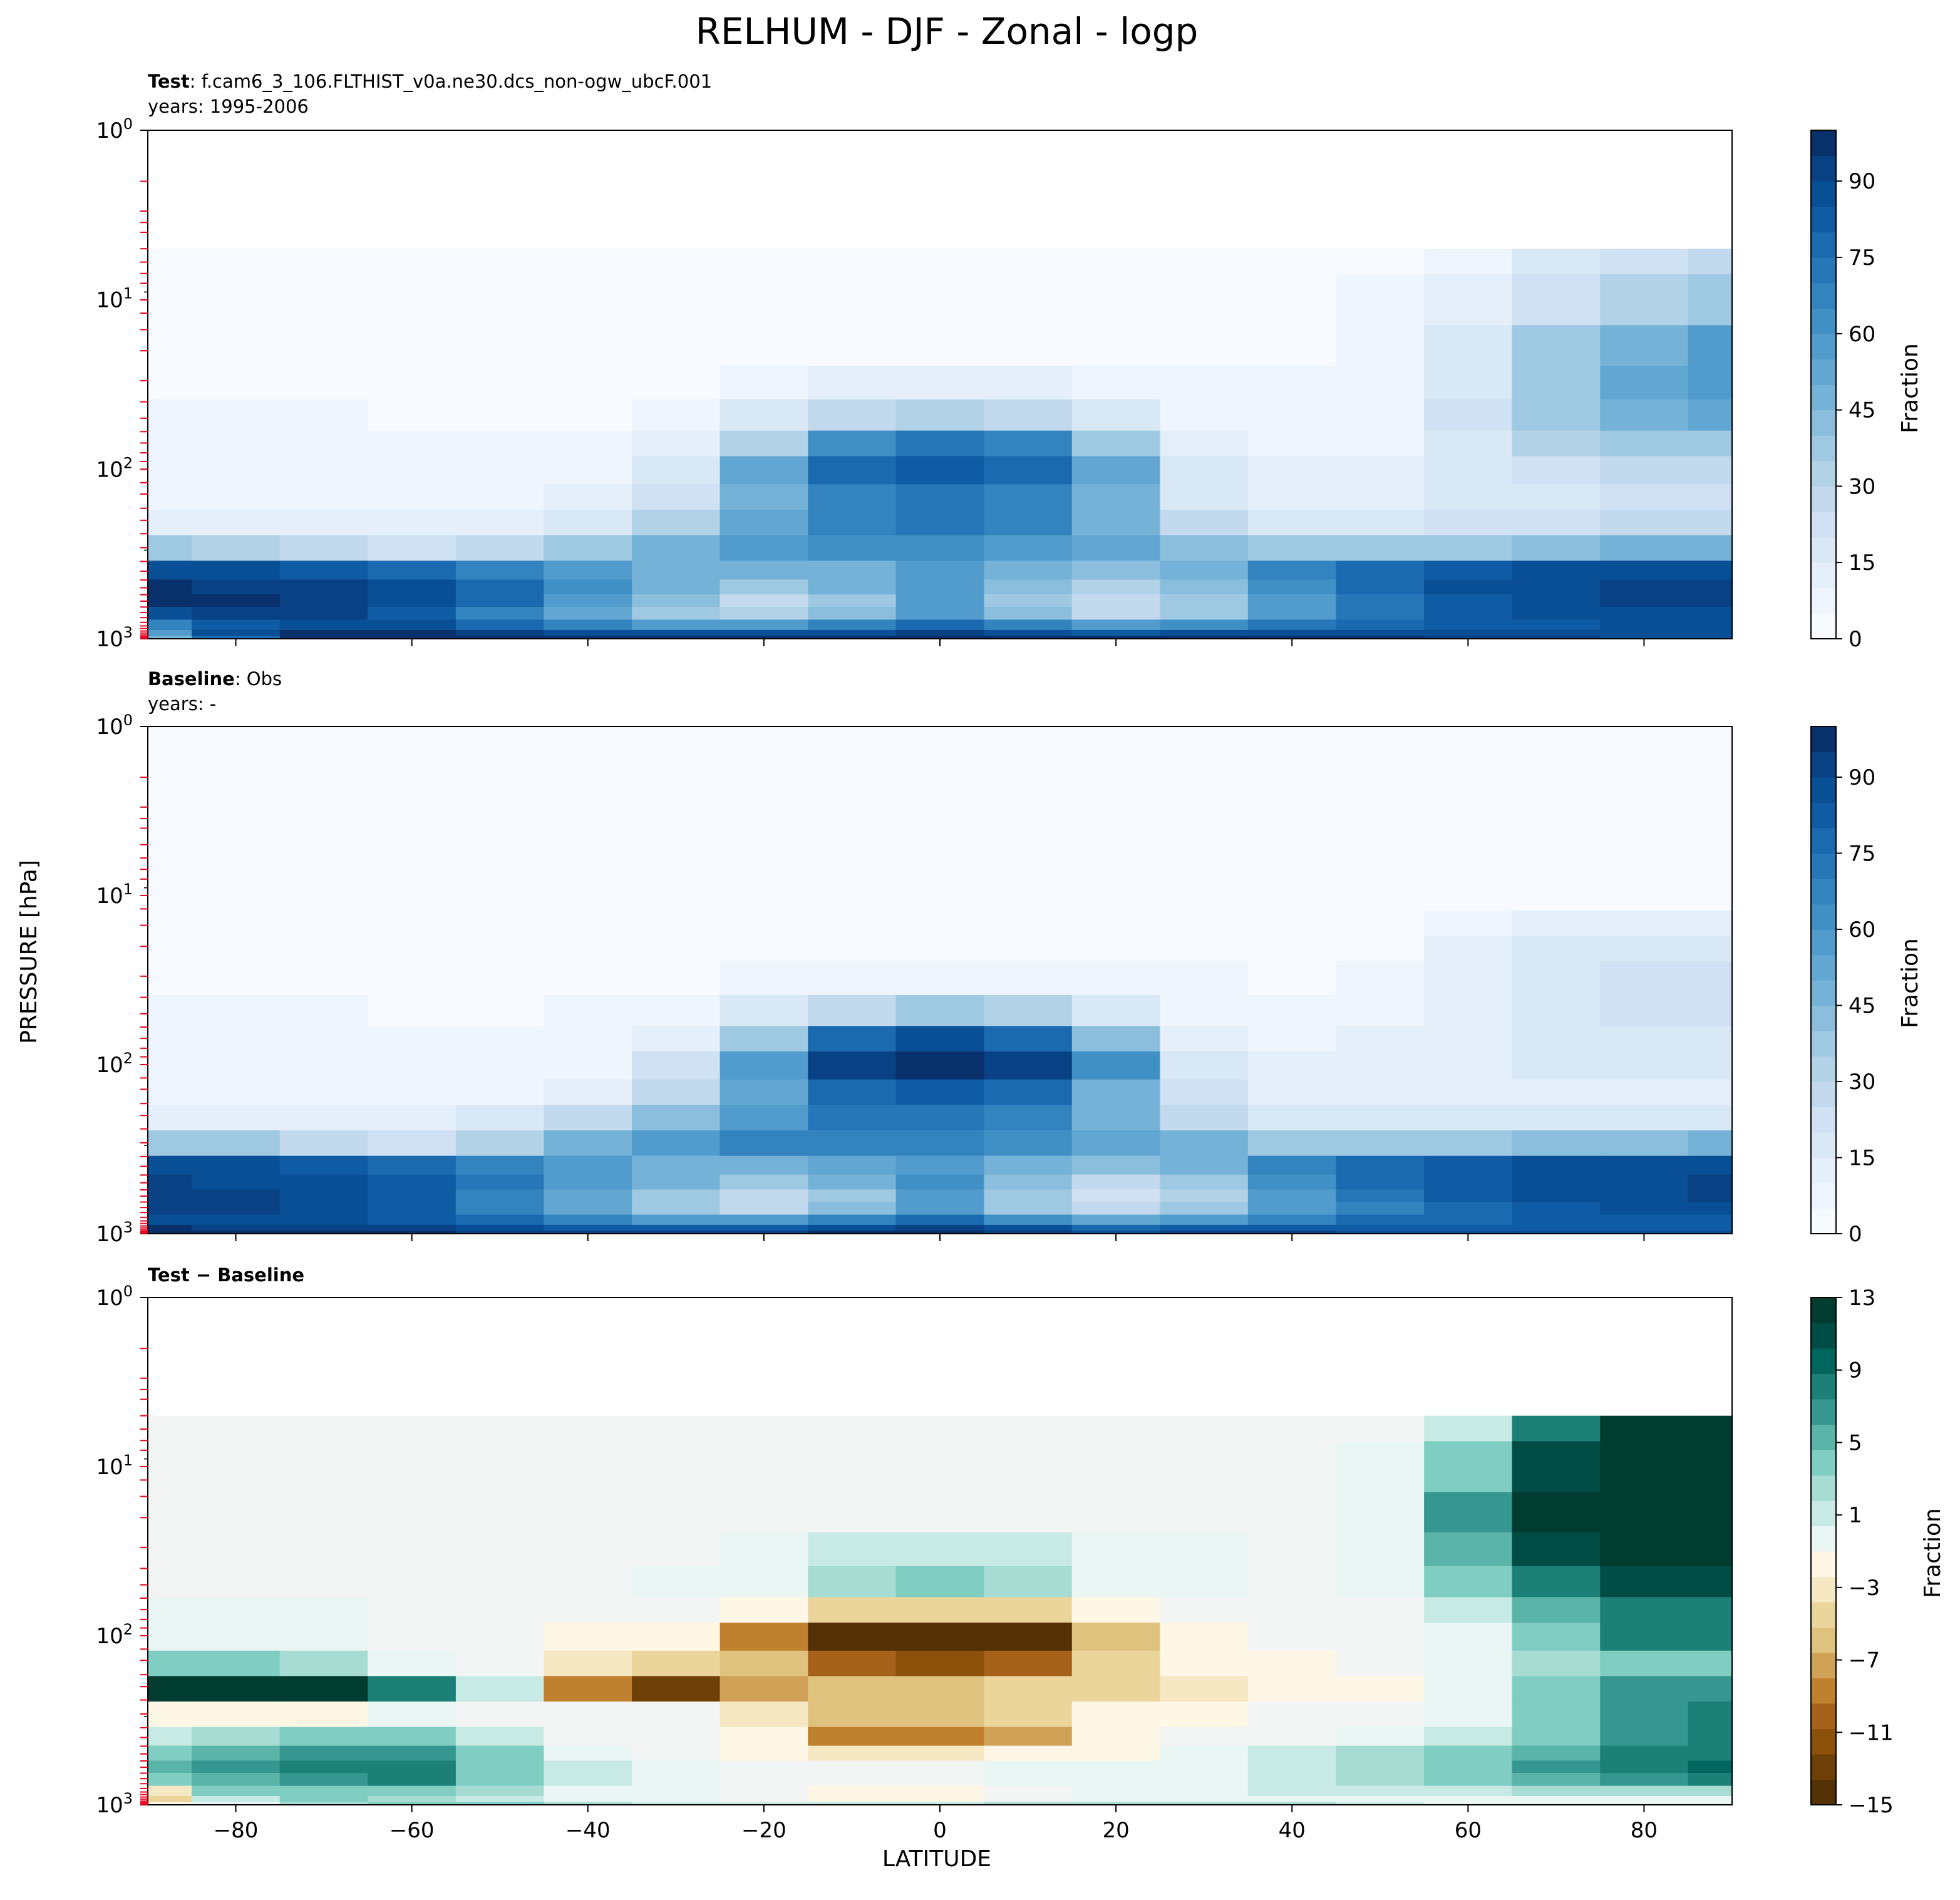 The height and width of the screenshot is (1900, 1960). I want to click on panel-difference-label-test: Test, so click(169, 1275).